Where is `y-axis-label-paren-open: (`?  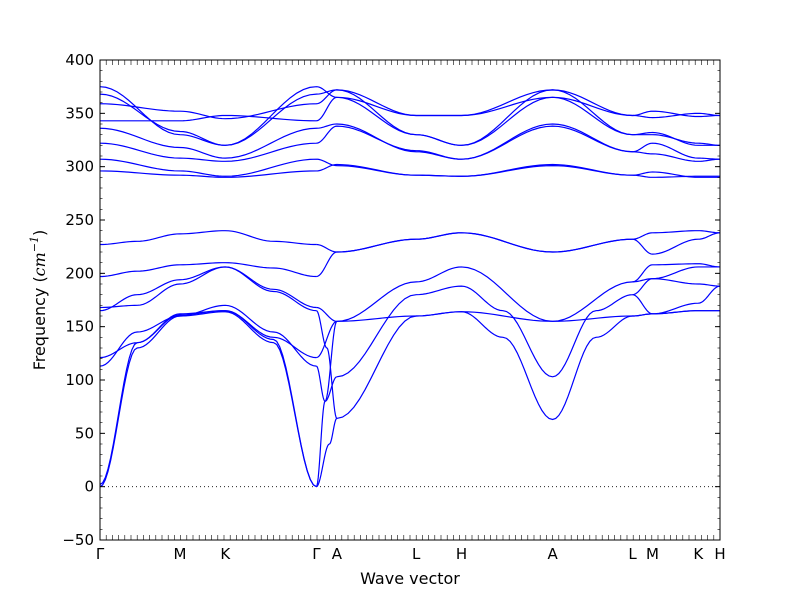
y-axis-label-paren-open: ( is located at coordinates (39, 281).